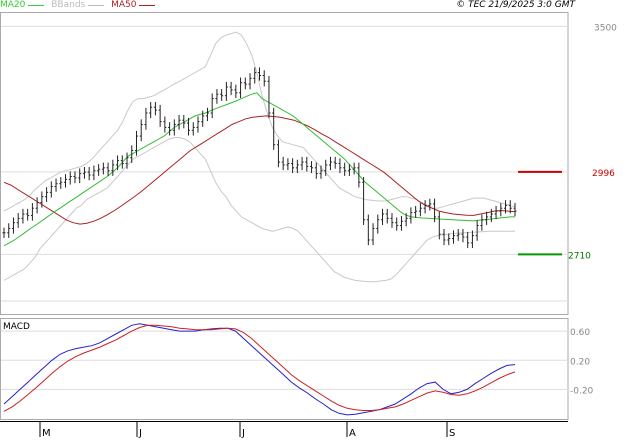 The image size is (627, 440). I want to click on legend-ma20-swatch, so click(36, 5).